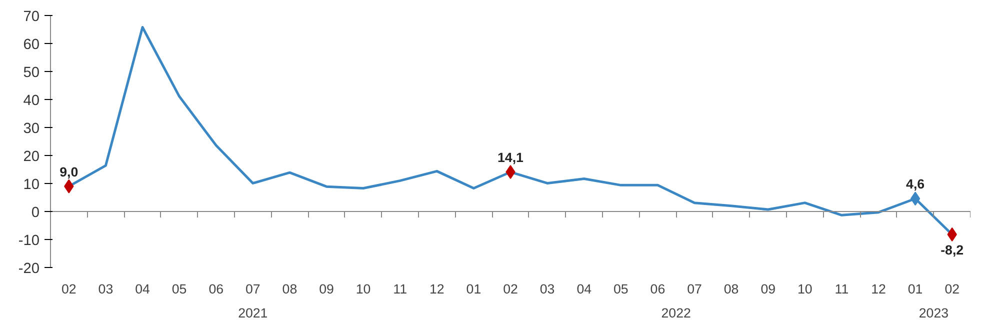 Image resolution: width=1000 pixels, height=320 pixels. Describe the element at coordinates (511, 158) in the screenshot. I see `data-label: 14,1` at that location.